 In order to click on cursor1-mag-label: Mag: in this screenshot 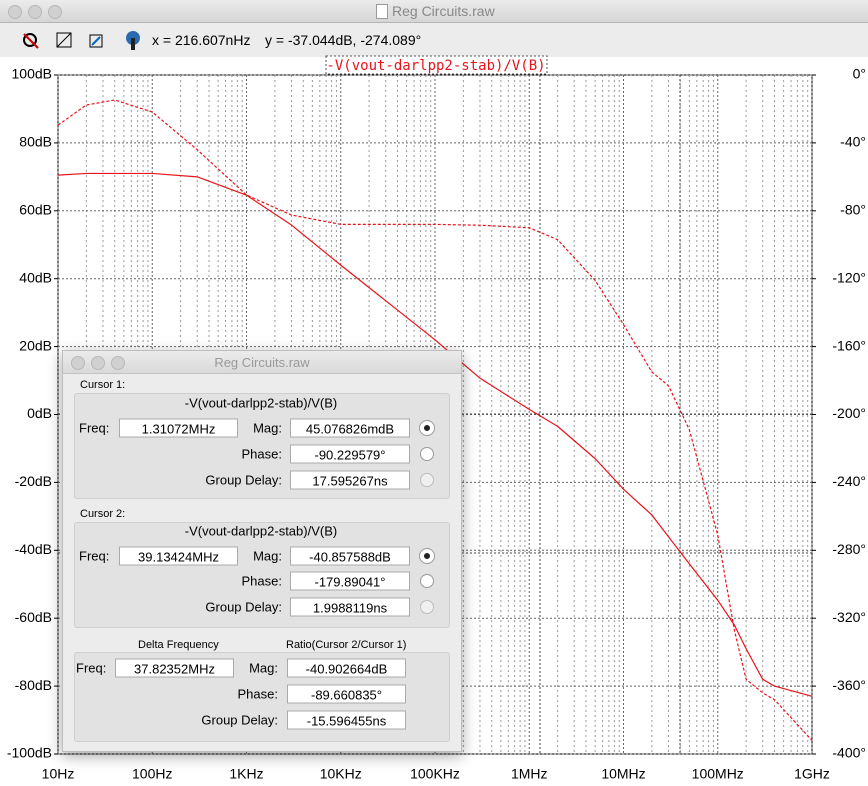, I will do `click(267, 428)`.